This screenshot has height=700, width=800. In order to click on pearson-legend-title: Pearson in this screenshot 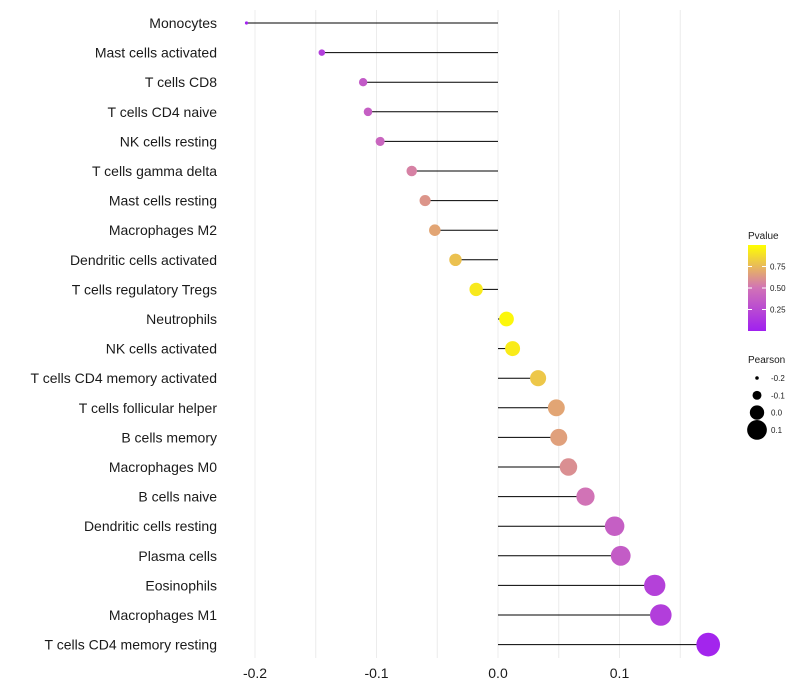, I will do `click(766, 360)`.